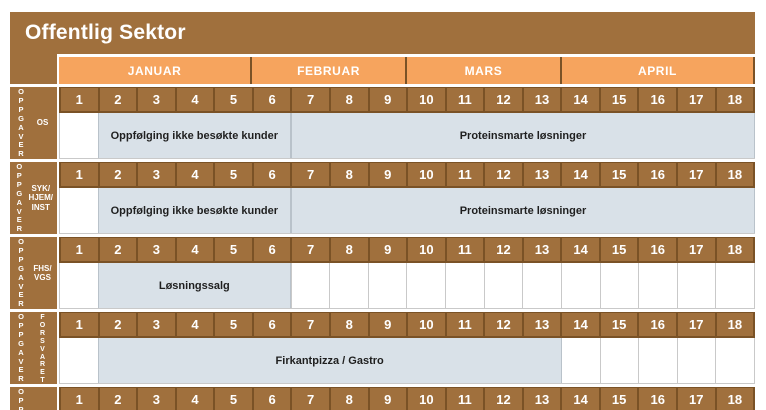 This screenshot has width=766, height=410. I want to click on activity-bar-firkantpizza-gastro: Firkantpizza / Gastro, so click(329, 360).